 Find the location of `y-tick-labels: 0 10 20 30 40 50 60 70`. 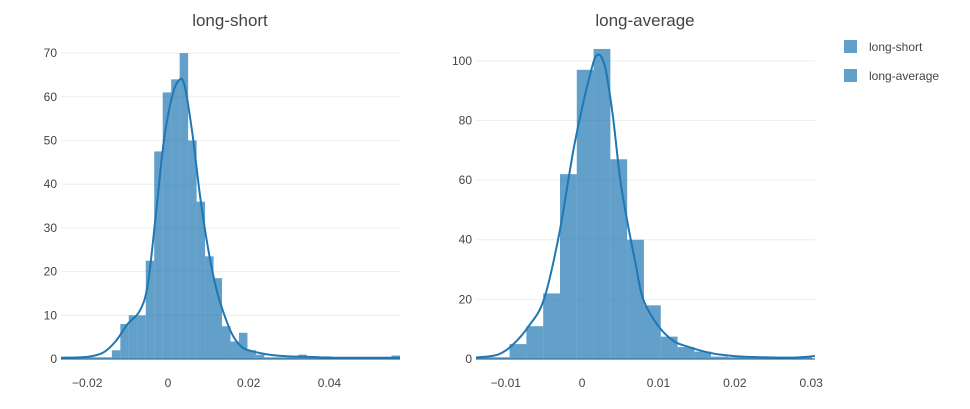

y-tick-labels: 0 10 20 30 40 50 60 70 is located at coordinates (51, 206).